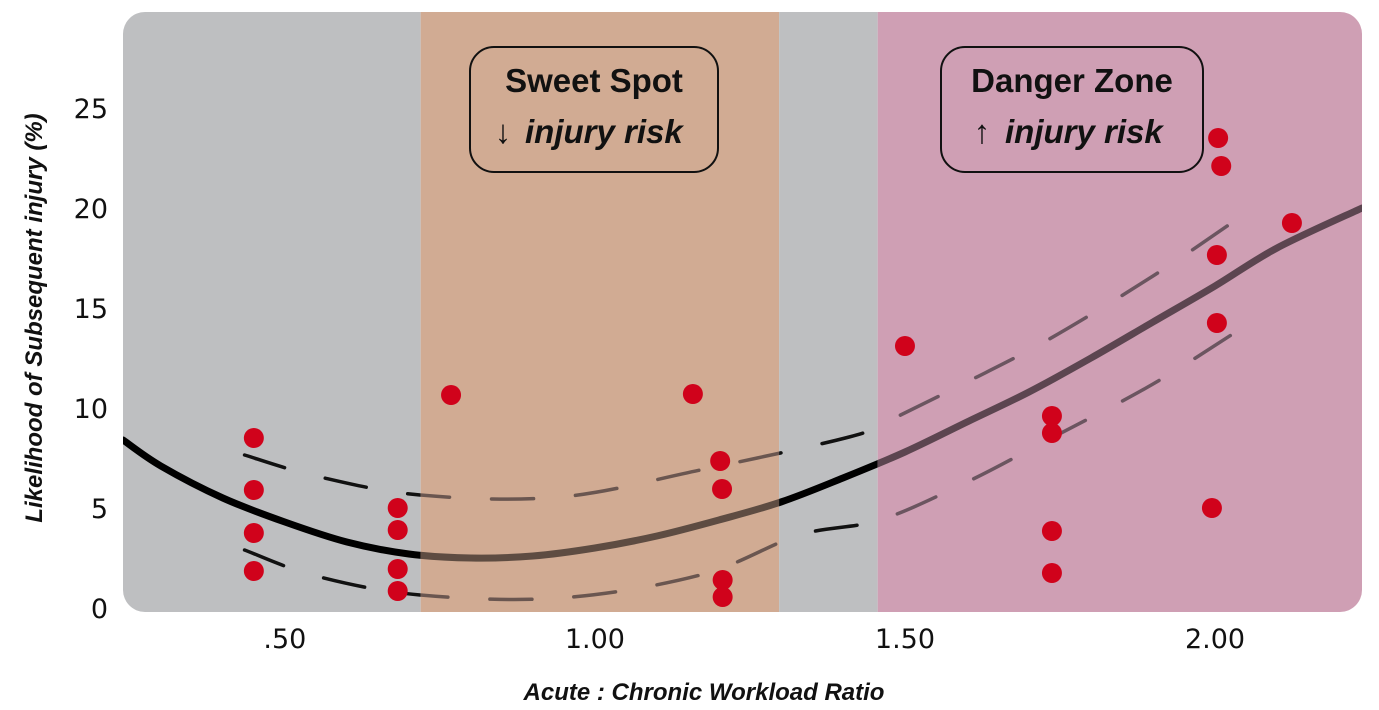  What do you see at coordinates (982, 131) in the screenshot?
I see `up-arrow-icon: ↑` at bounding box center [982, 131].